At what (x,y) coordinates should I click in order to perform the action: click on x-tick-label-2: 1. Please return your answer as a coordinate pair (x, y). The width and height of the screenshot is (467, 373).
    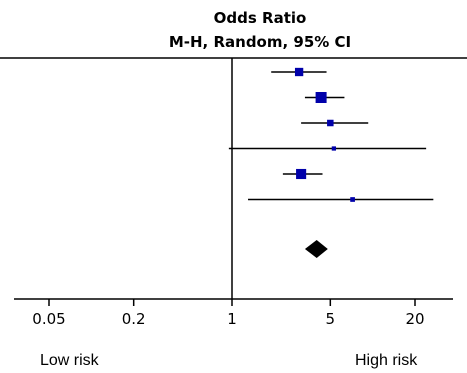
    Looking at the image, I should click on (232, 319).